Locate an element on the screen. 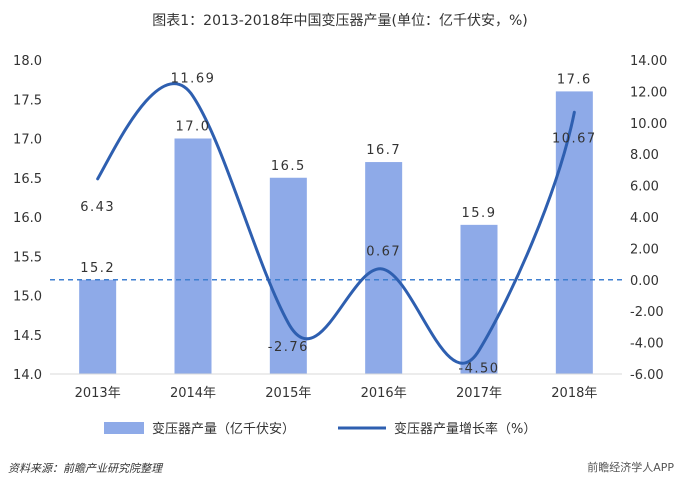  right-axis-tick-4: 2.00 is located at coordinates (644, 249).